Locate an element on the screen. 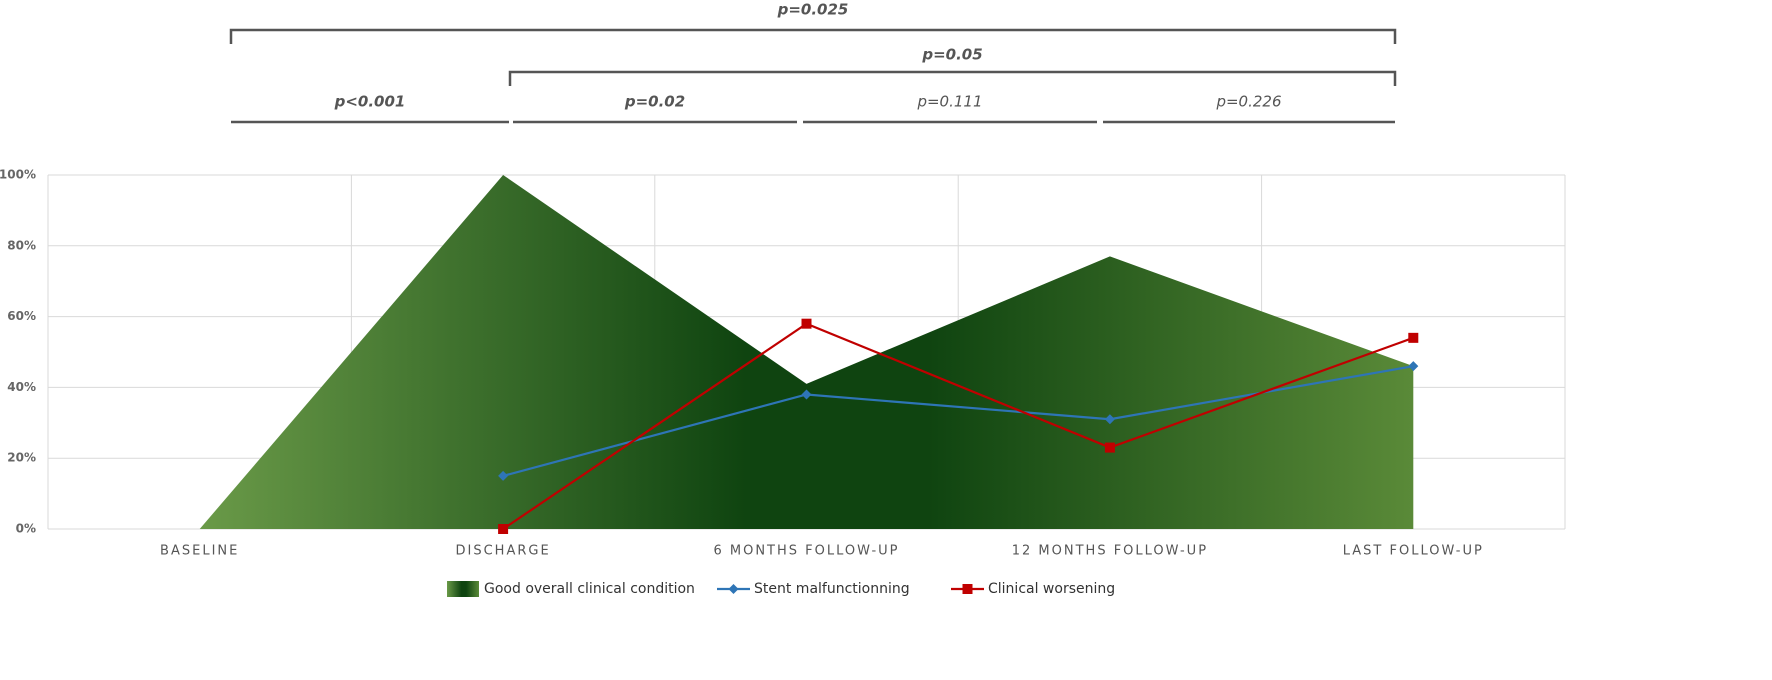 This screenshot has width=1772, height=680. annotation: p<0.001 is located at coordinates (370, 102).